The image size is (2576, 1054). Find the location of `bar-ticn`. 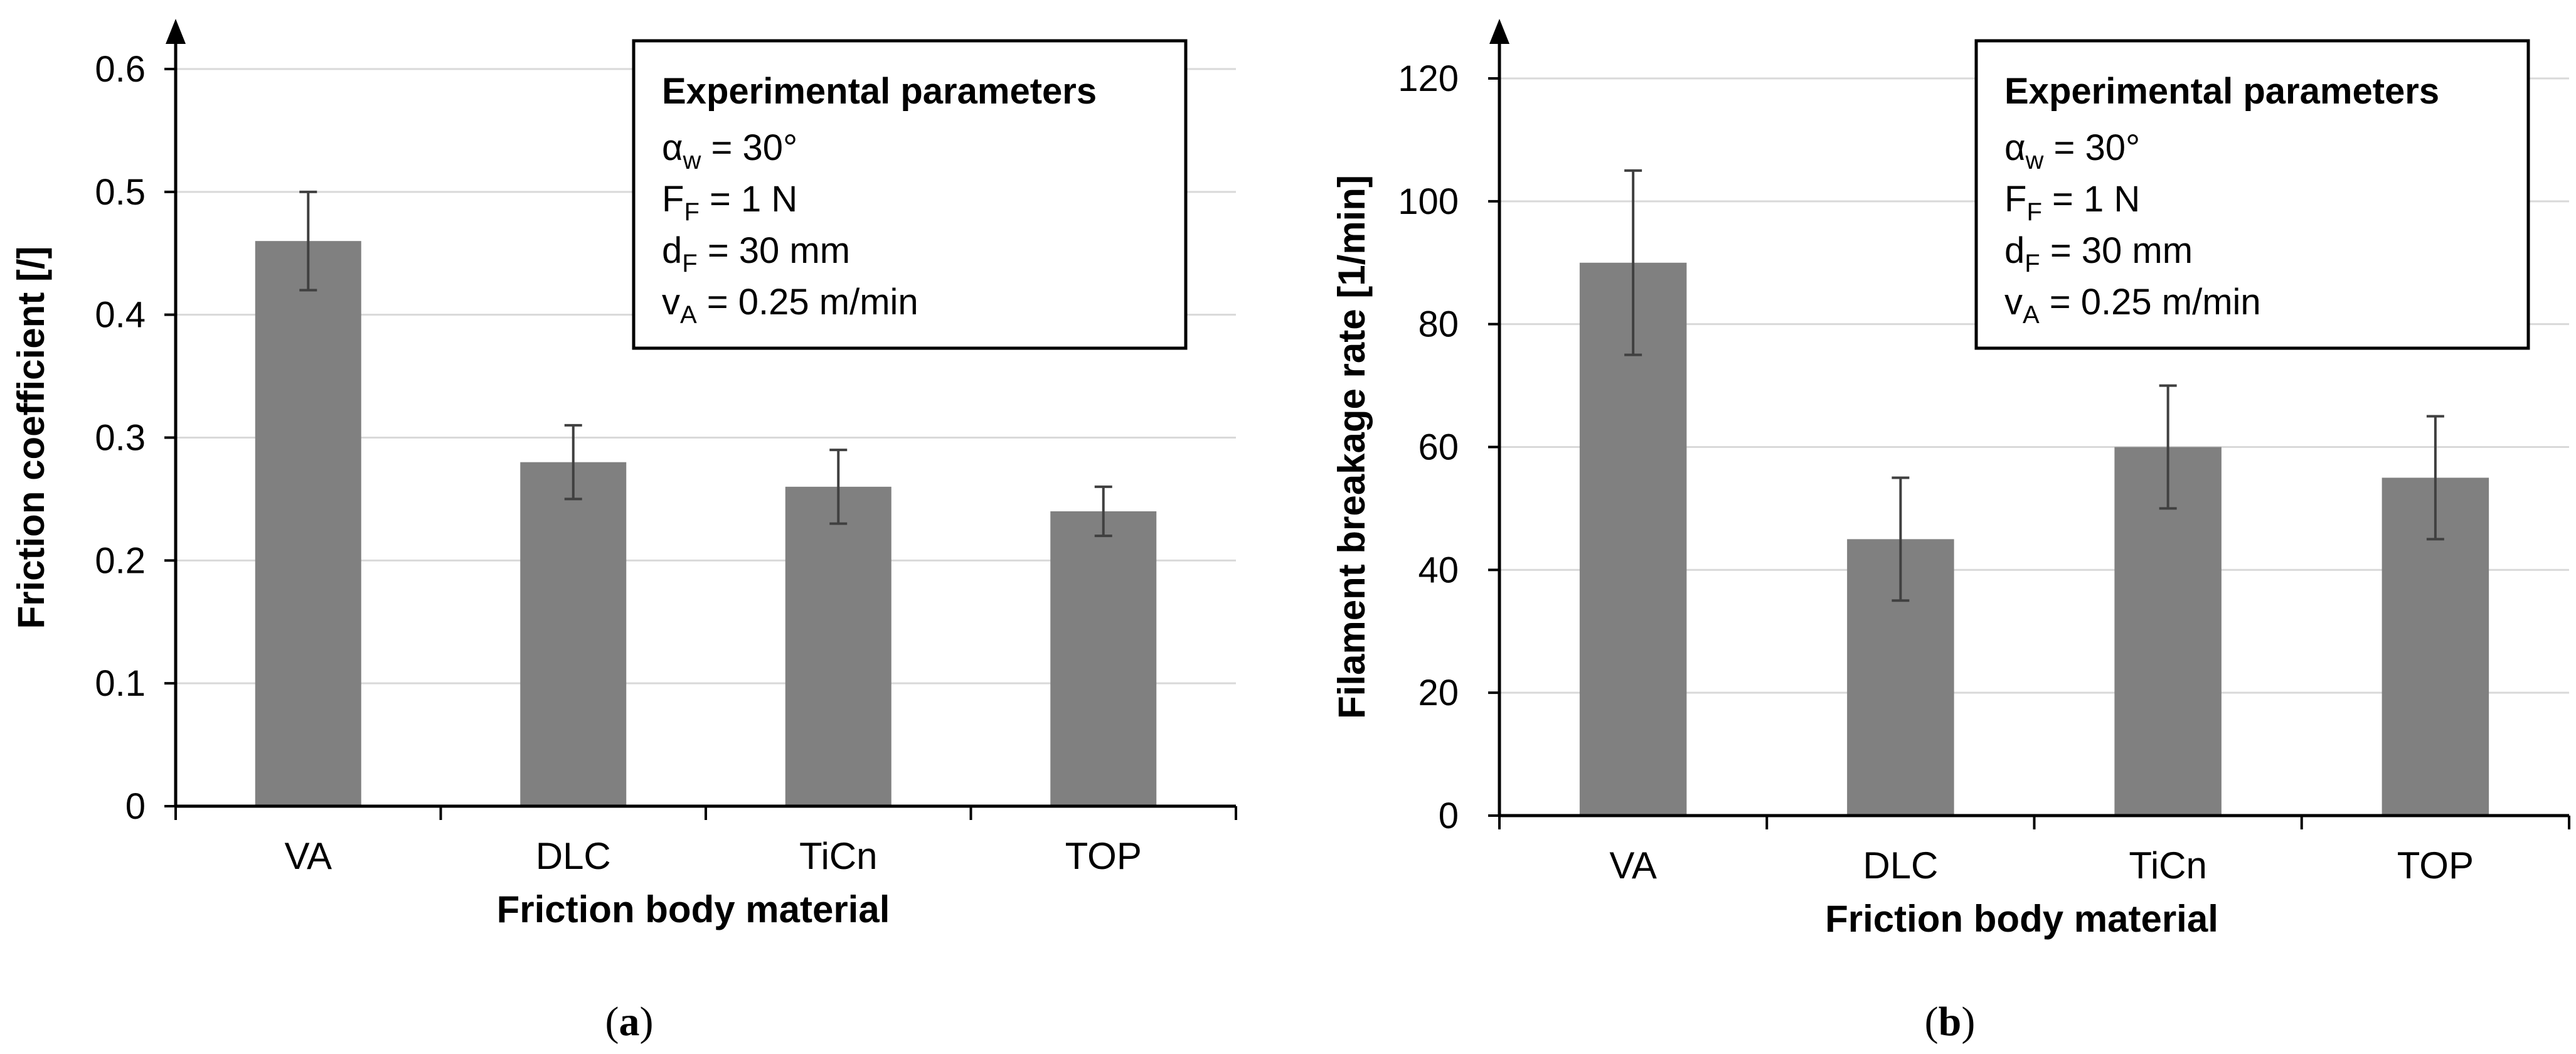

bar-ticn is located at coordinates (838, 646).